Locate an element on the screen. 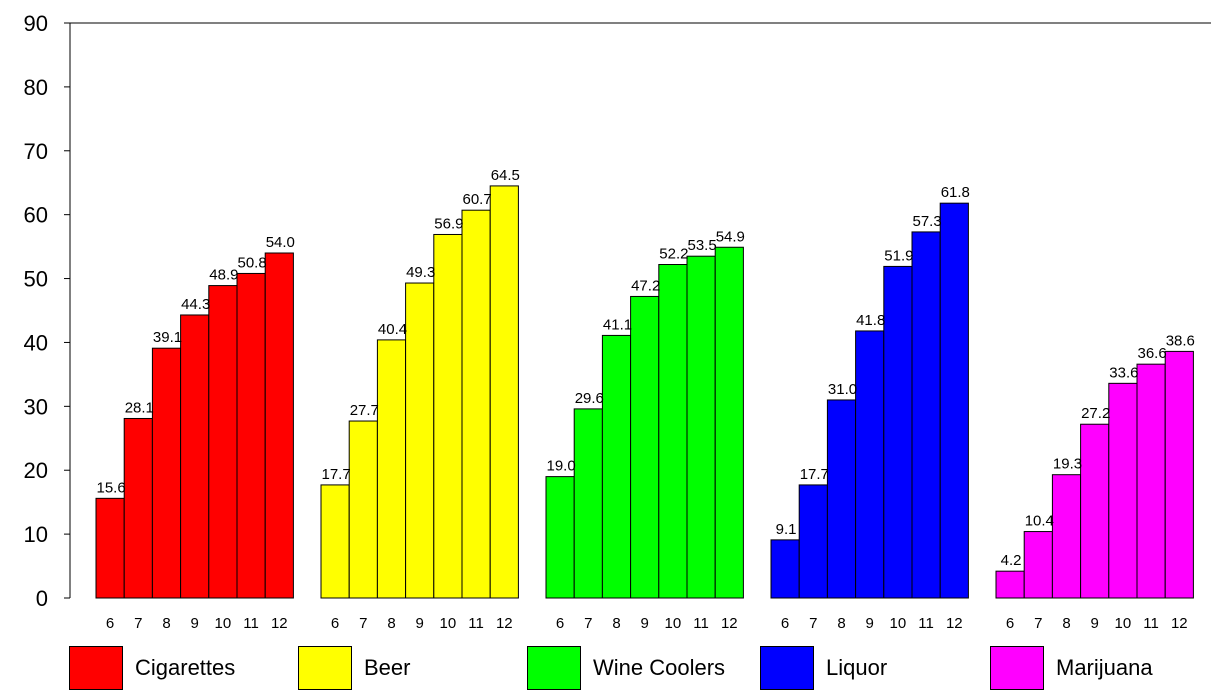 The height and width of the screenshot is (693, 1211). y-tick-label: 50 is located at coordinates (36, 279).